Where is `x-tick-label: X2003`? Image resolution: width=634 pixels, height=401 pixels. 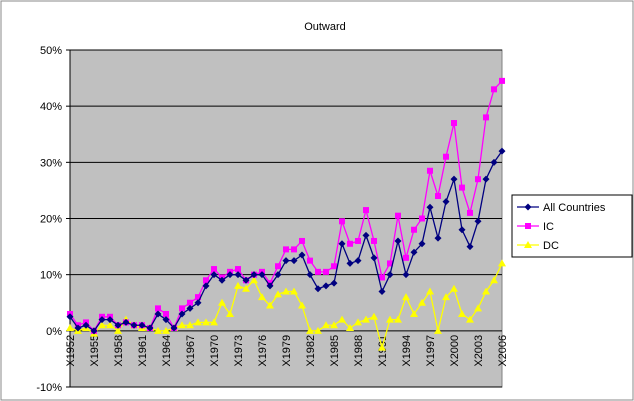
x-tick-label: X2003 is located at coordinates (479, 351).